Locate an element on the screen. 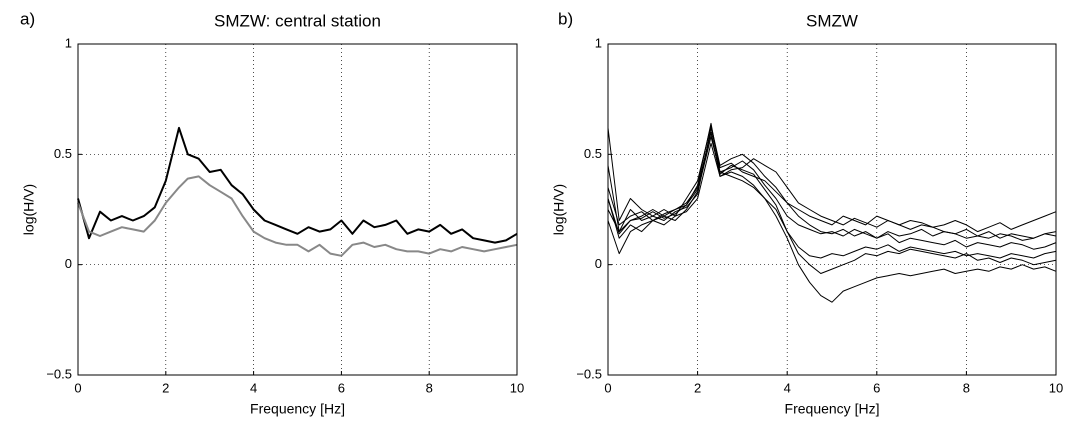 Image resolution: width=1070 pixels, height=424 pixels. panel-label: b) is located at coordinates (565, 18).